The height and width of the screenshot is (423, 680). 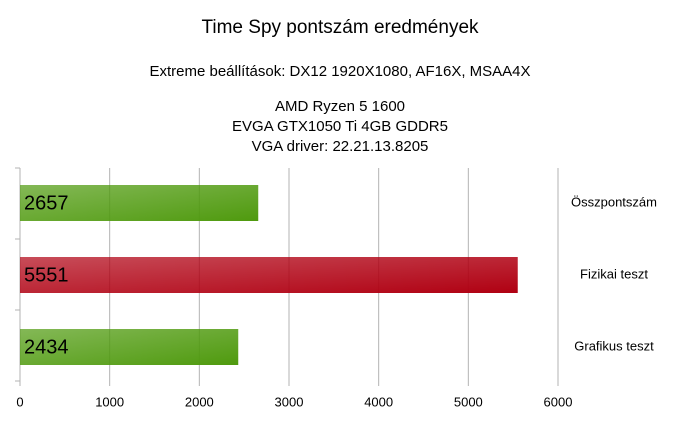 What do you see at coordinates (199, 401) in the screenshot?
I see `x-tick-label: 2000` at bounding box center [199, 401].